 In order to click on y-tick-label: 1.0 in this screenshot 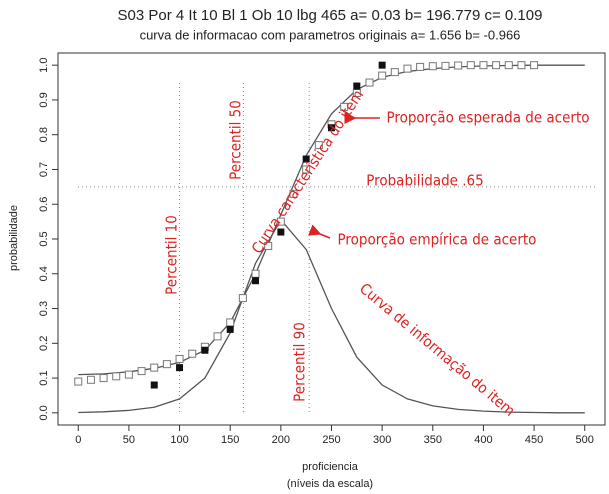, I will do `click(44, 65)`.